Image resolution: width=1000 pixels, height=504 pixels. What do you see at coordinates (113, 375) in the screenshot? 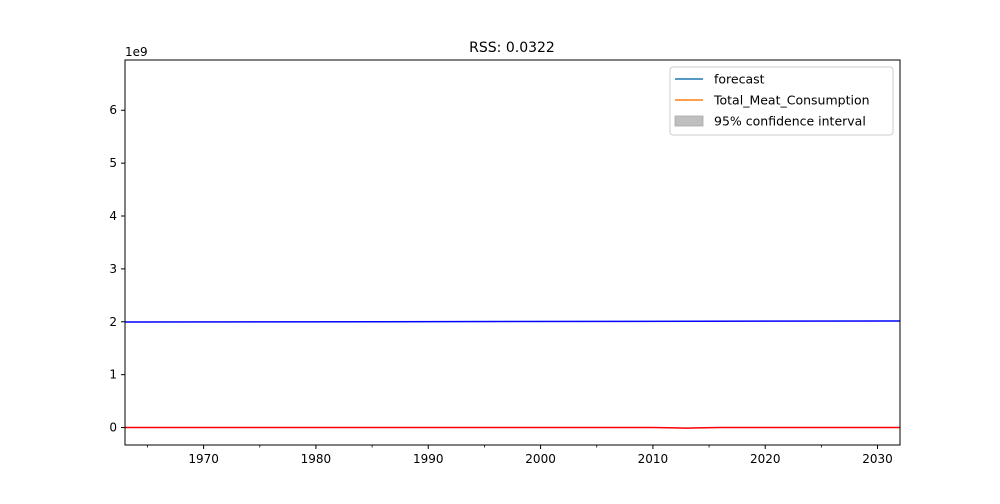
I see `y-tick-label: 1` at bounding box center [113, 375].